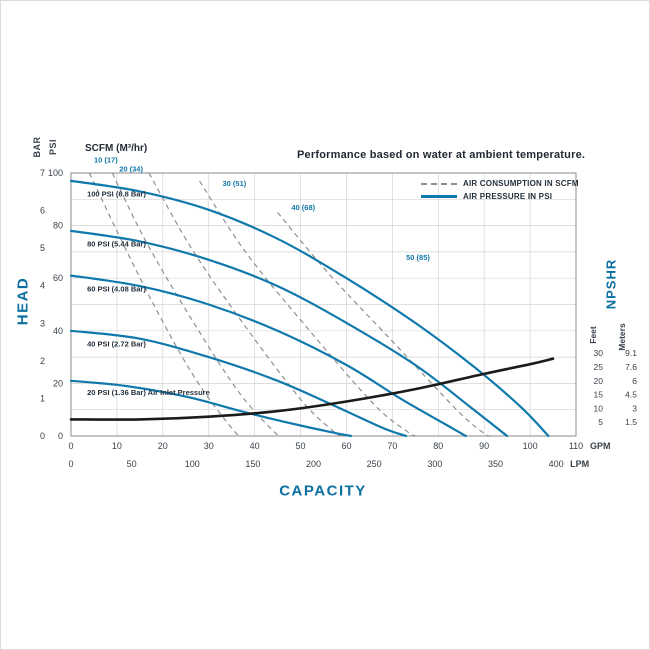  I want to click on y-tick-bar: 7, so click(42, 173).